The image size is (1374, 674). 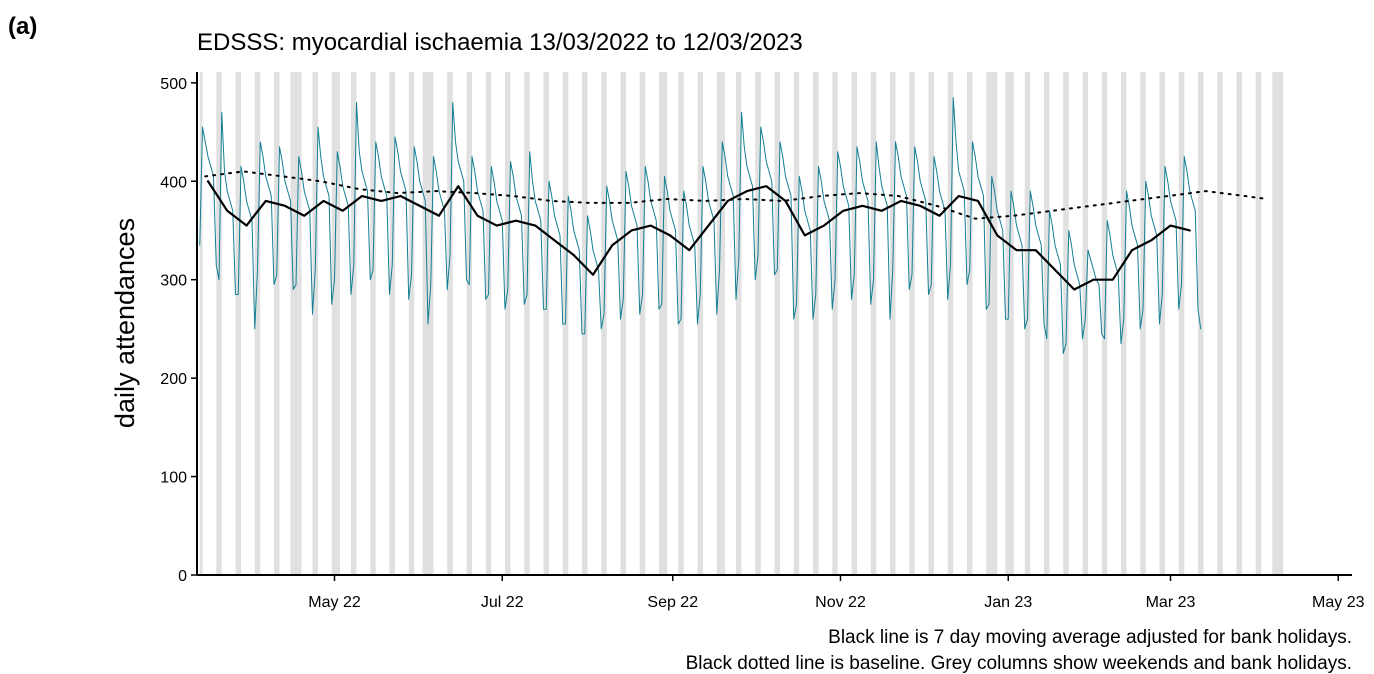 What do you see at coordinates (1338, 602) in the screenshot?
I see `x-tick-label: May 23` at bounding box center [1338, 602].